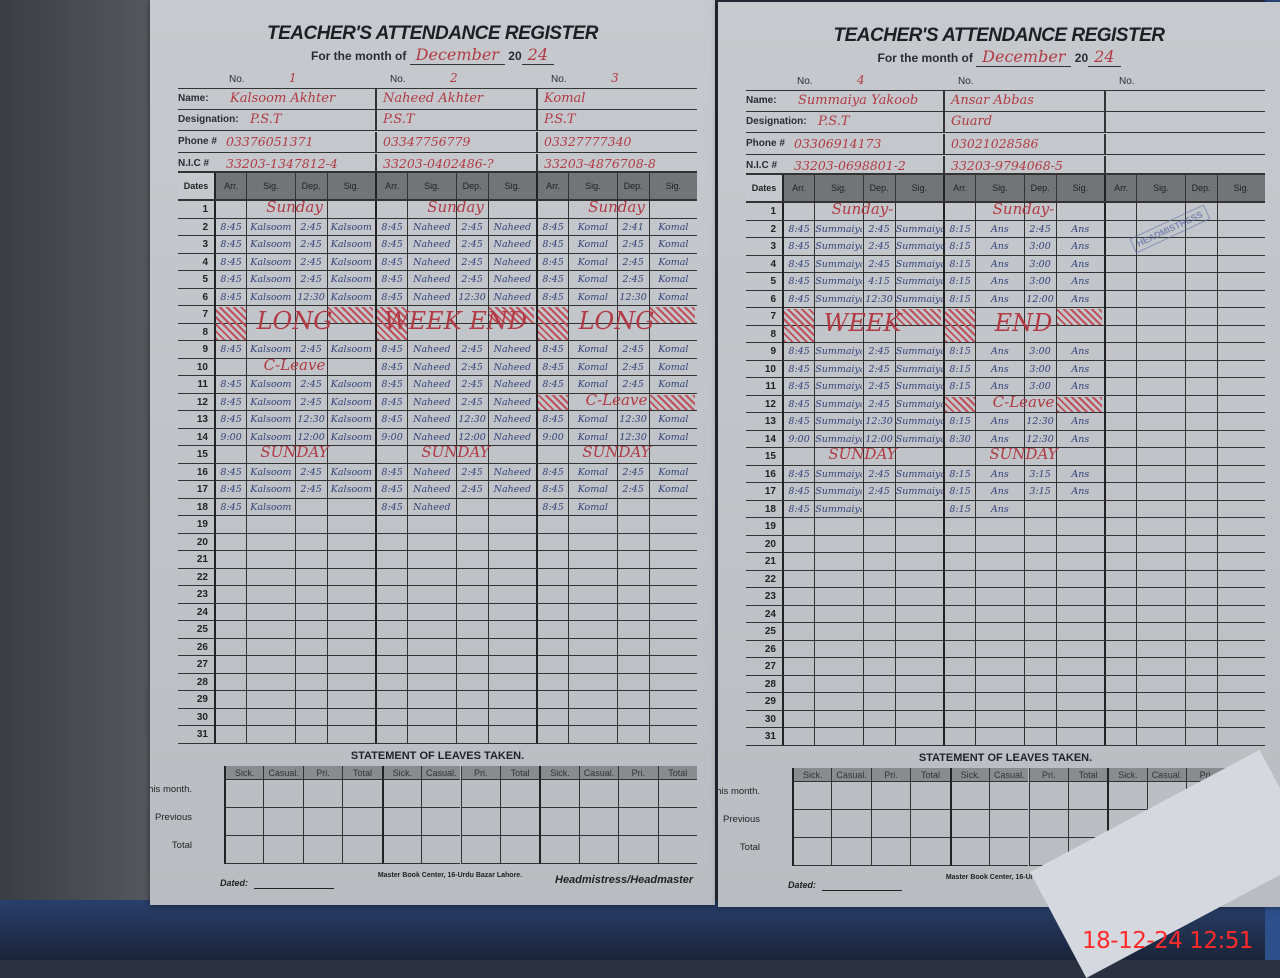 The width and height of the screenshot is (1280, 978). I want to click on date-number: 23, so click(770, 596).